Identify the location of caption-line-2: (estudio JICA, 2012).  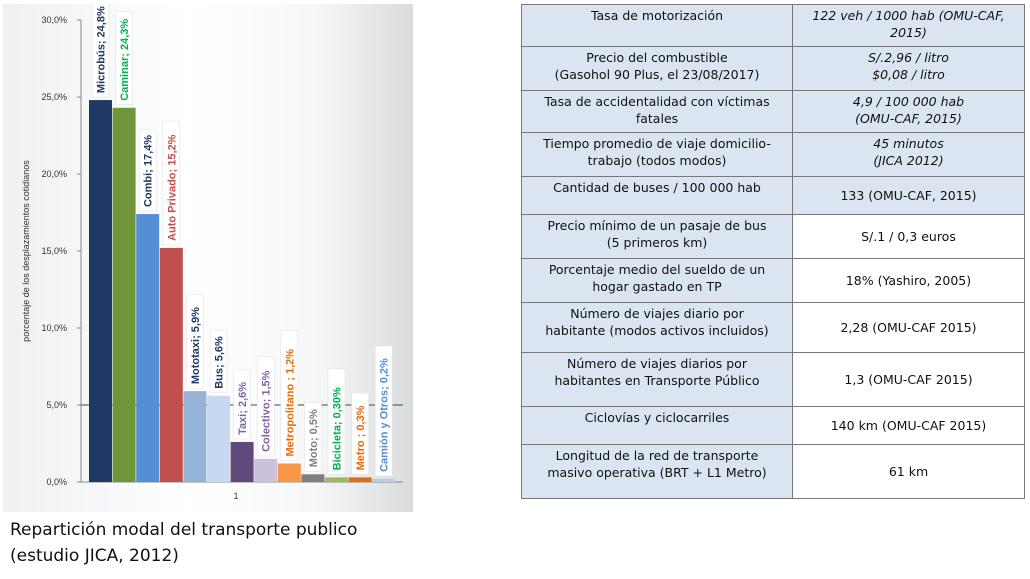
(94, 556).